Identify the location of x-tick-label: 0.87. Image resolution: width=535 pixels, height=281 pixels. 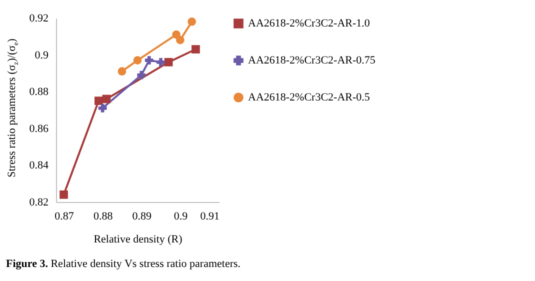
(64, 216).